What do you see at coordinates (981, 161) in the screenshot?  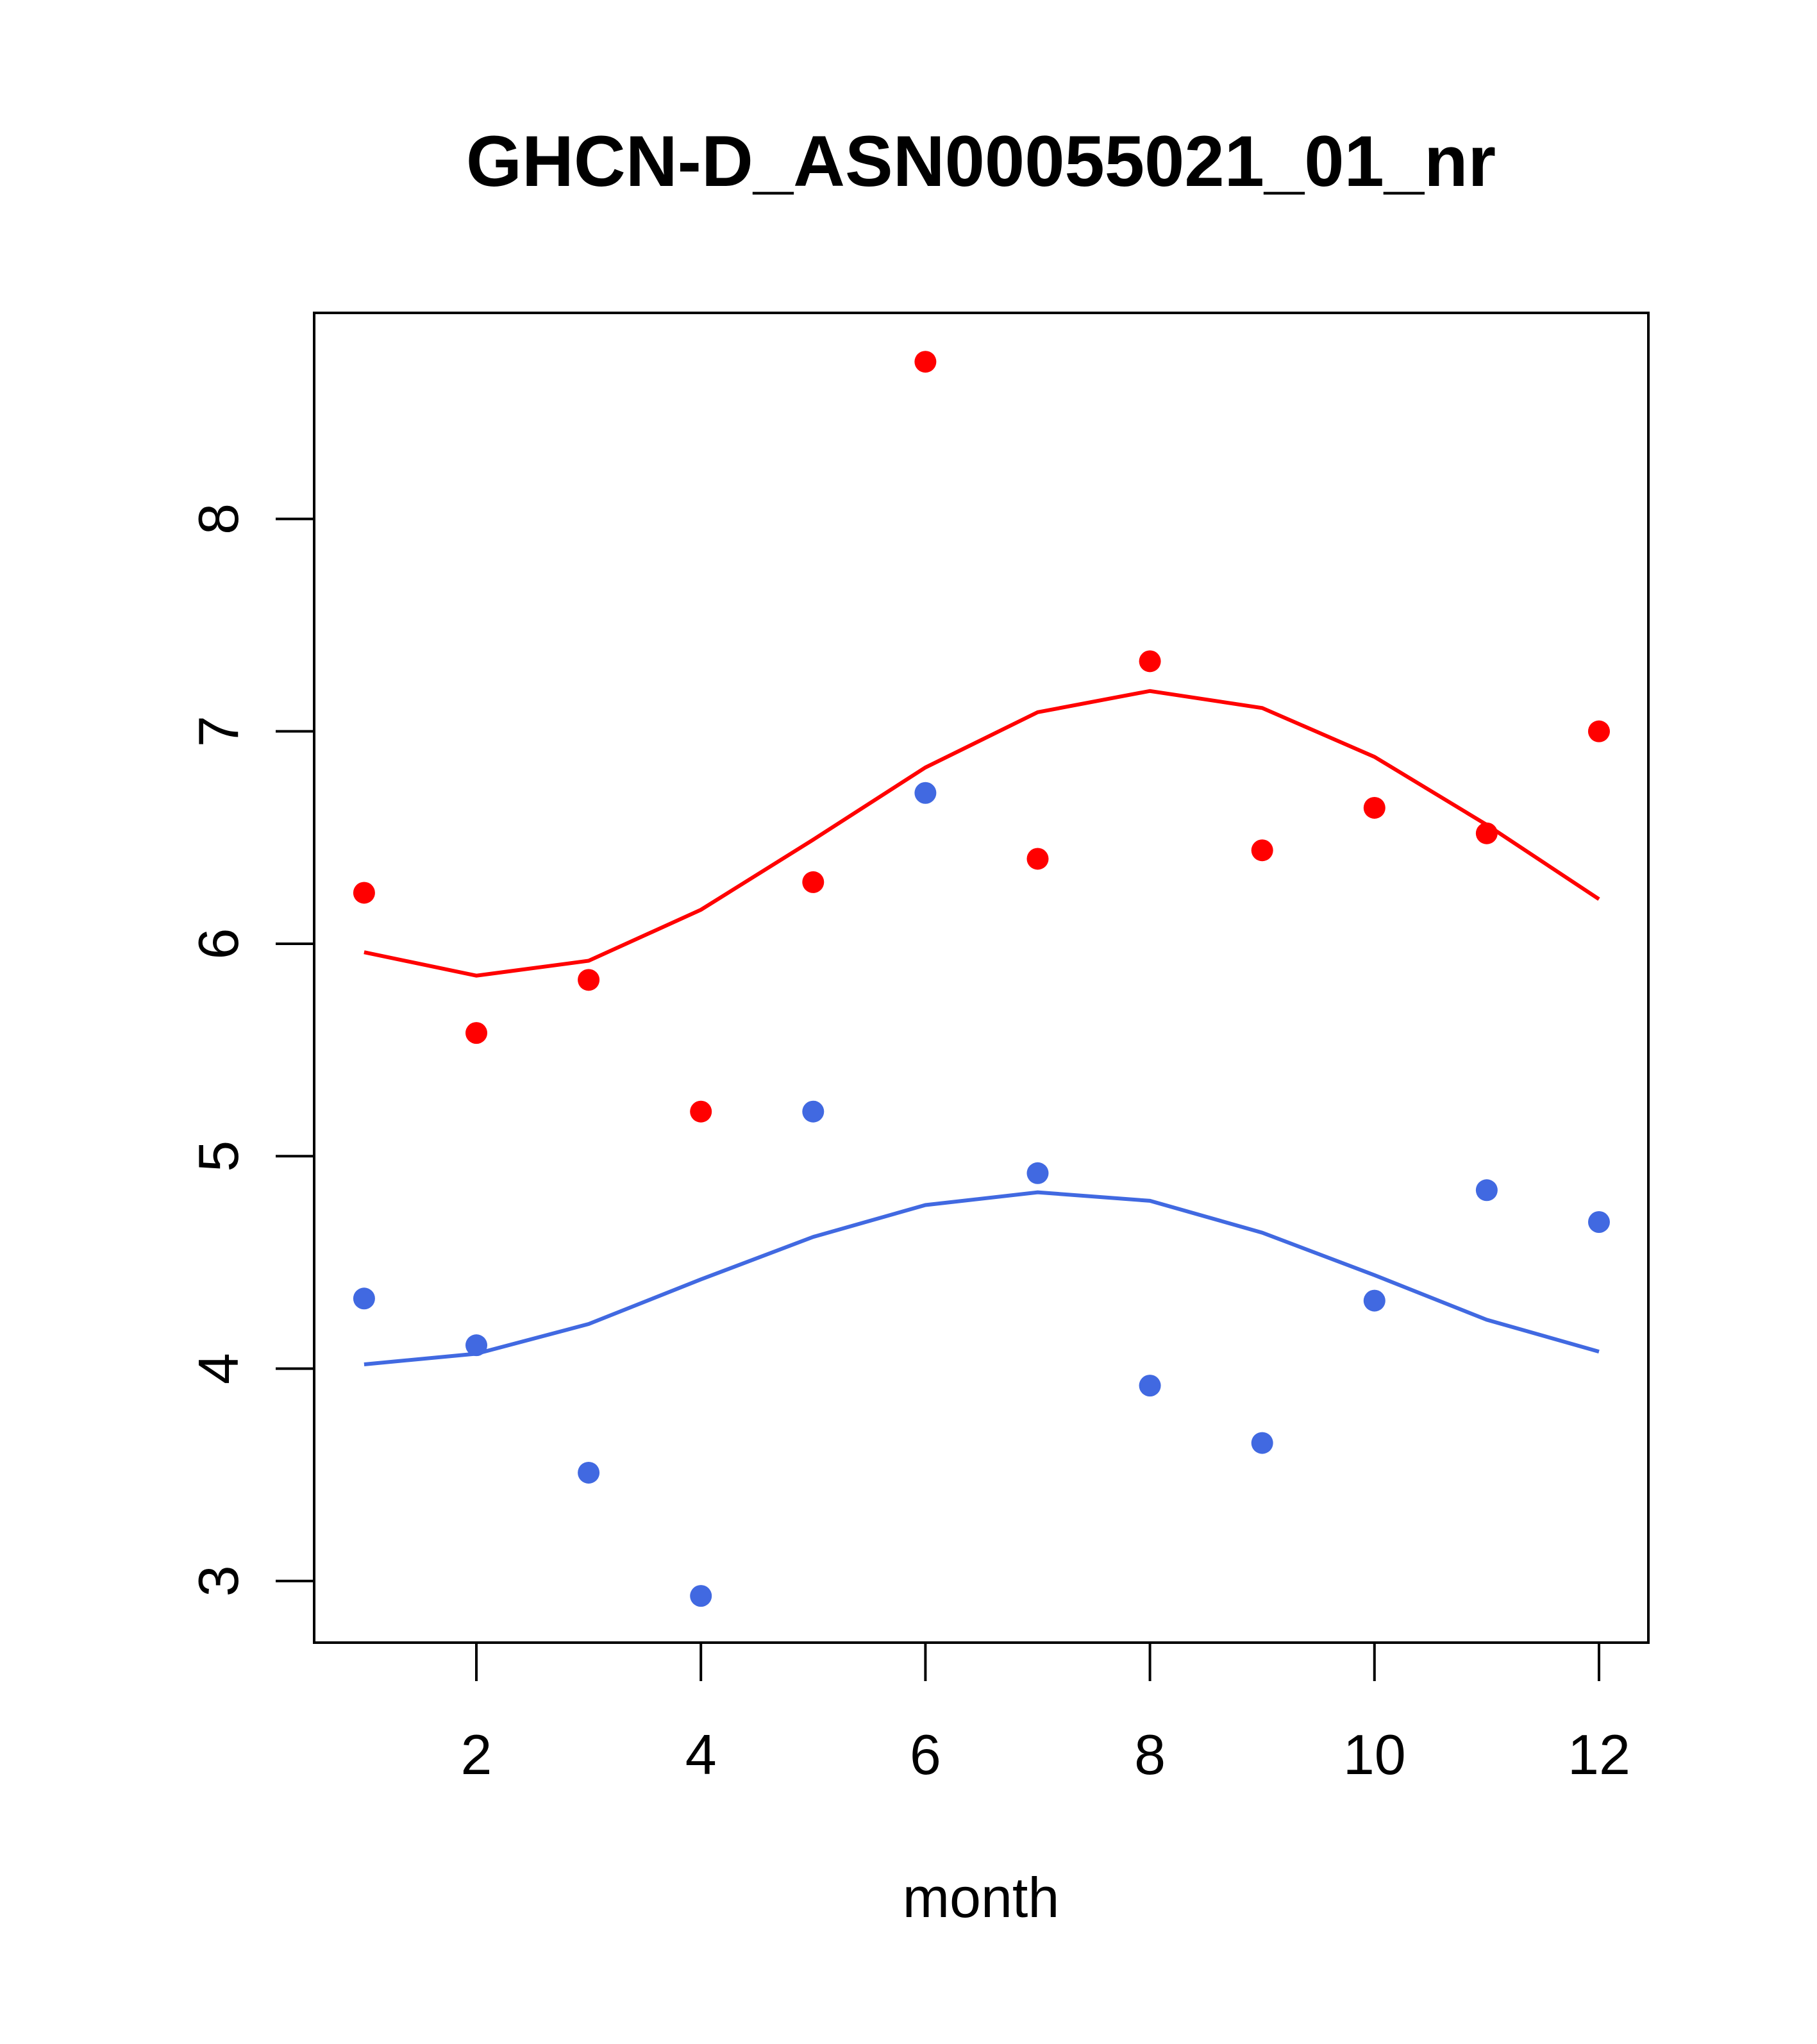 I see `chart-title: GHCN-D_ASN00055021_01_nr` at bounding box center [981, 161].